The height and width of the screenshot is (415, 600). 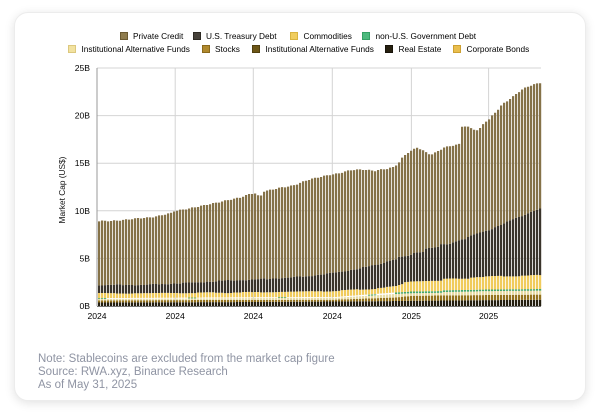 What do you see at coordinates (83, 116) in the screenshot?
I see `svg-text: 20B` at bounding box center [83, 116].